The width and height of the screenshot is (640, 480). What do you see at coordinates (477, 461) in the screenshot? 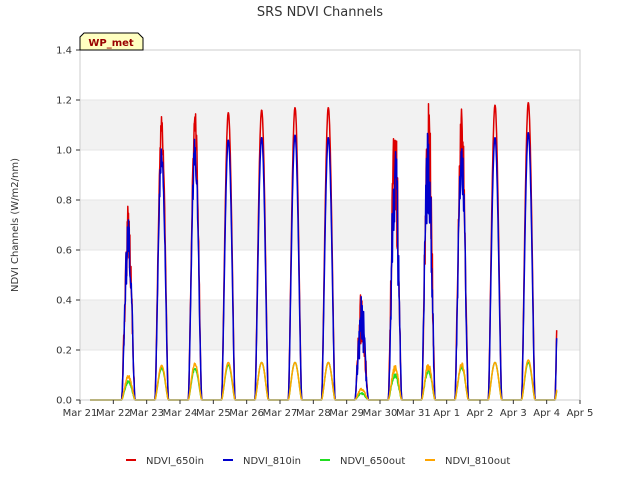
I see `legend-label: NDVI_810out` at bounding box center [477, 461].